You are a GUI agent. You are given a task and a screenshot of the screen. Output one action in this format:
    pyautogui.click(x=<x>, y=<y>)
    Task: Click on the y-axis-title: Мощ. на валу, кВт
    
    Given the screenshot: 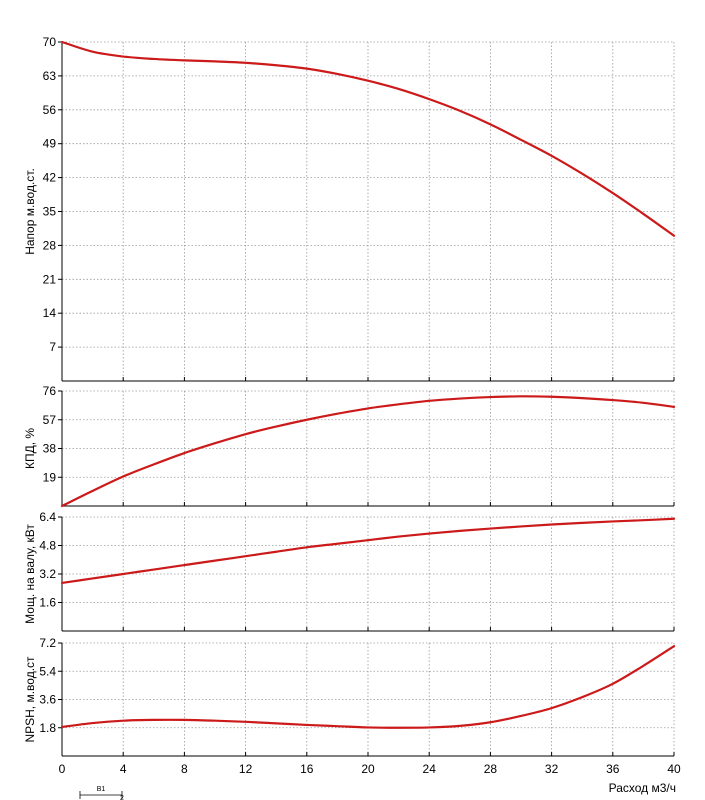 What is the action you would take?
    pyautogui.click(x=30, y=574)
    